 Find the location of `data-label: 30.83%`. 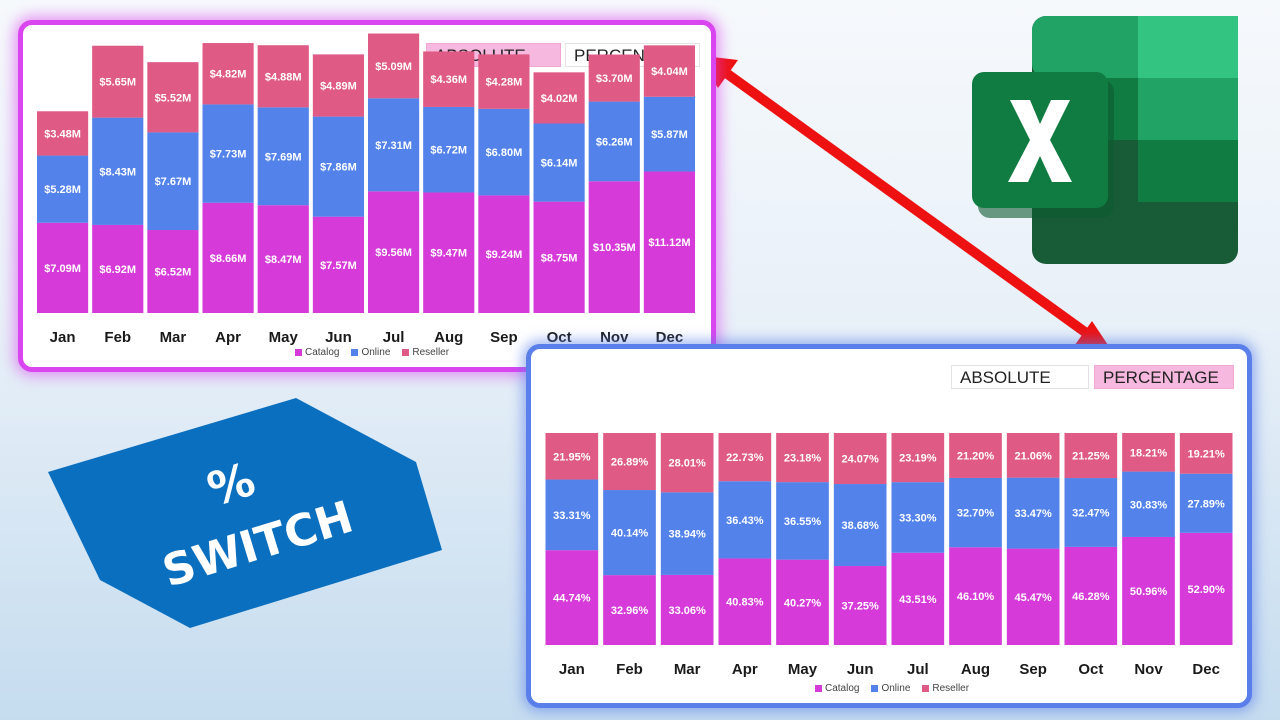

data-label: 30.83% is located at coordinates (1149, 505).